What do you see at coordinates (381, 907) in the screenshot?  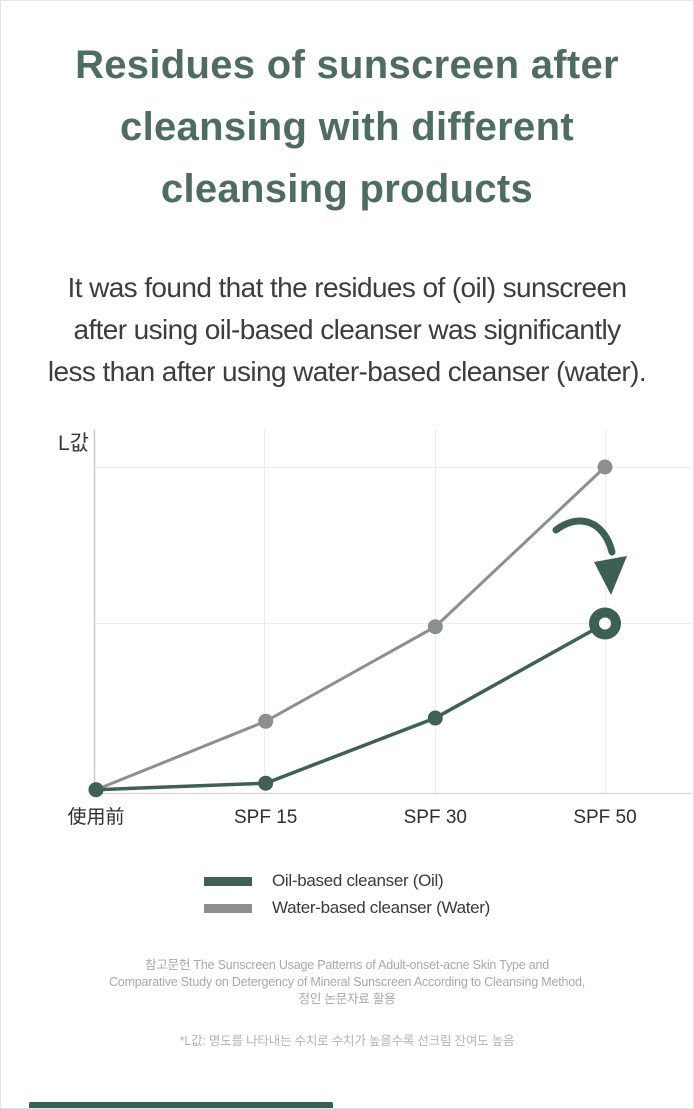 I see `legend-label: Water-based cleanser (Water)` at bounding box center [381, 907].